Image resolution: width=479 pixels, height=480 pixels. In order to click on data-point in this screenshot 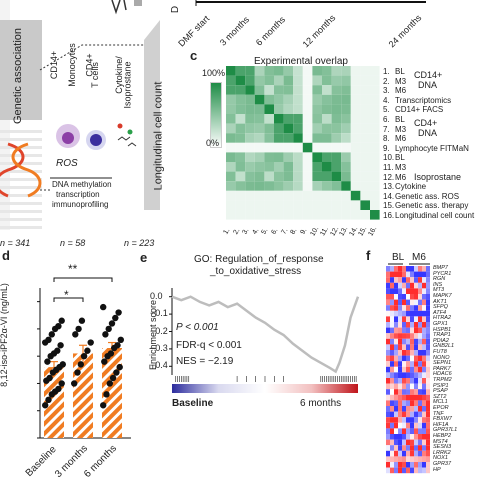, I will do `click(82, 320)`.